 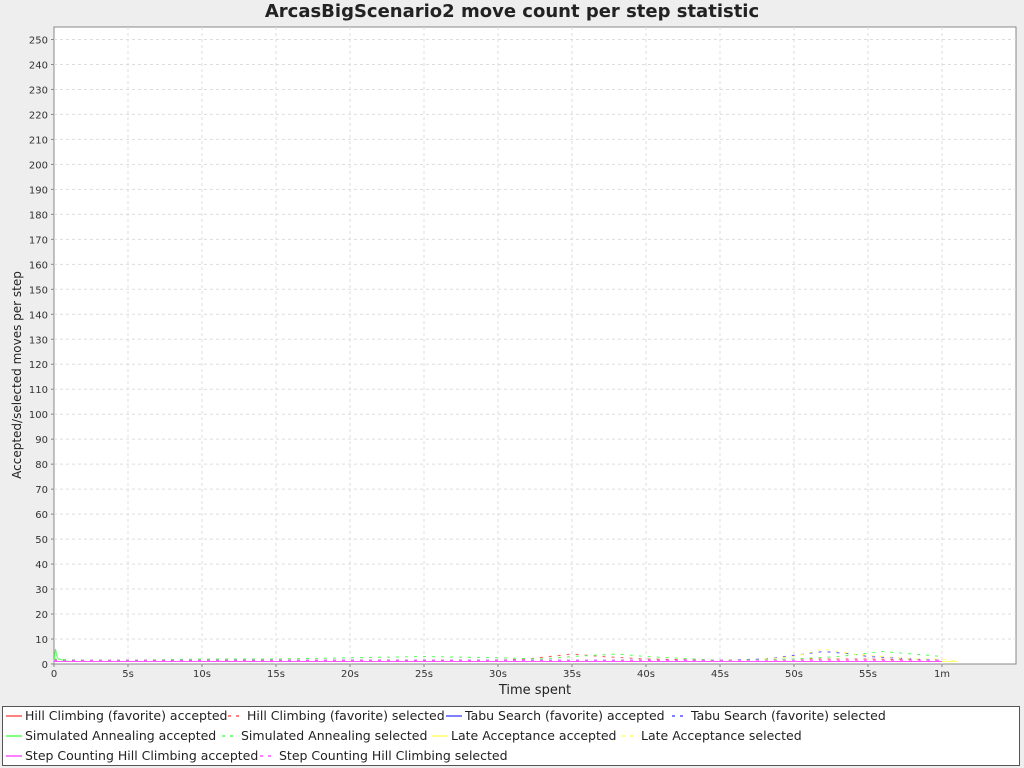 What do you see at coordinates (45, 665) in the screenshot?
I see `y-tick-label: 0` at bounding box center [45, 665].